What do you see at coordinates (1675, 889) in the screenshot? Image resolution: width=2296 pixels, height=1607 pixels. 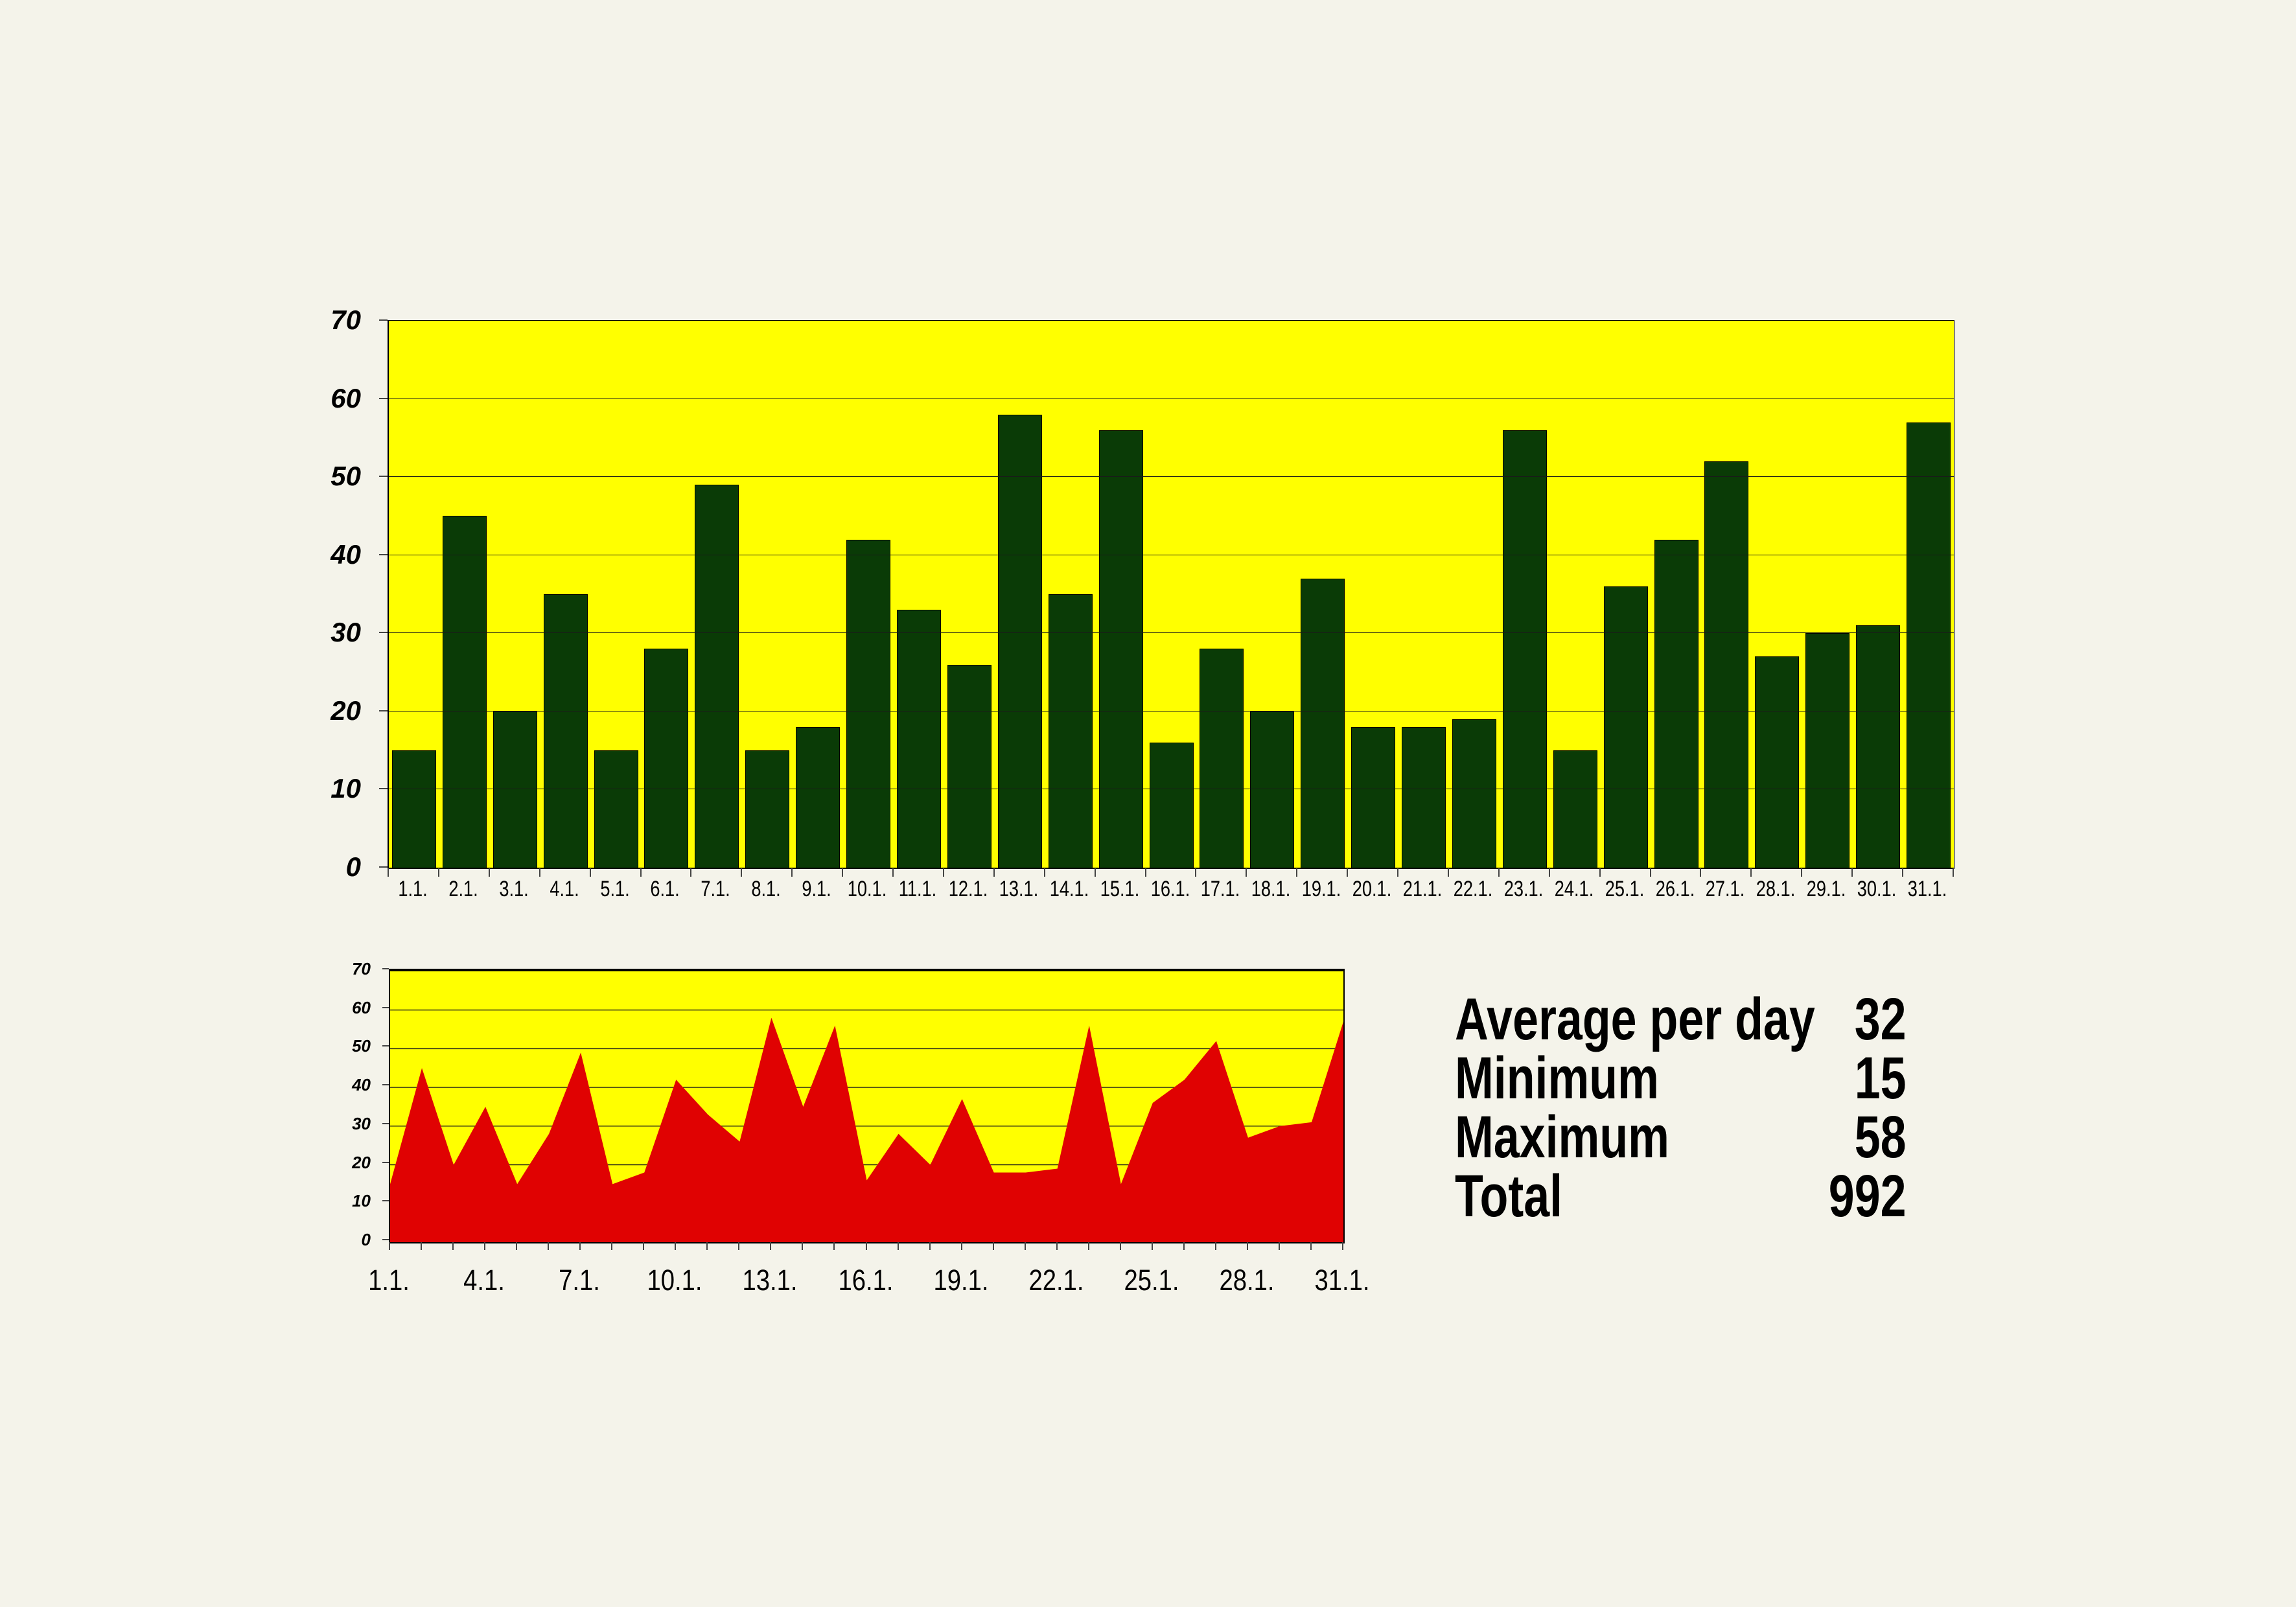 I see `bar-chart-x-label-26.1.: 26.1.` at bounding box center [1675, 889].